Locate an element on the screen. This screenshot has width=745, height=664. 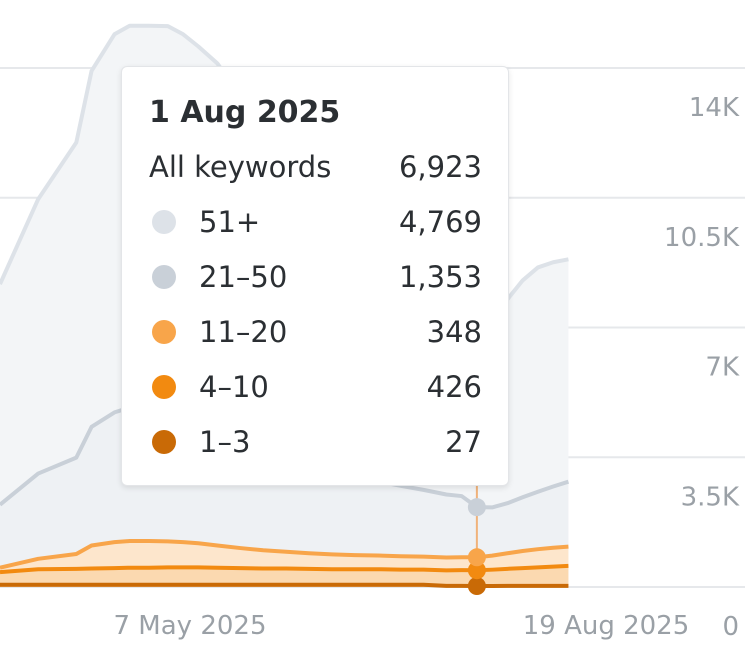
y-tick-label: 3.5K is located at coordinates (710, 497).